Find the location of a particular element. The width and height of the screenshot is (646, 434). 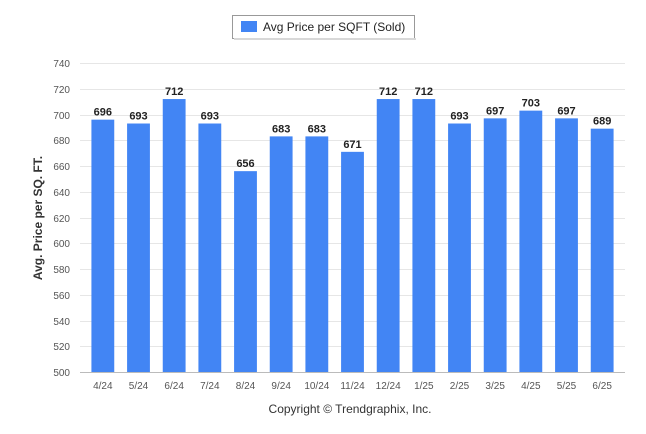

y-tick-label: 560 is located at coordinates (61, 296).